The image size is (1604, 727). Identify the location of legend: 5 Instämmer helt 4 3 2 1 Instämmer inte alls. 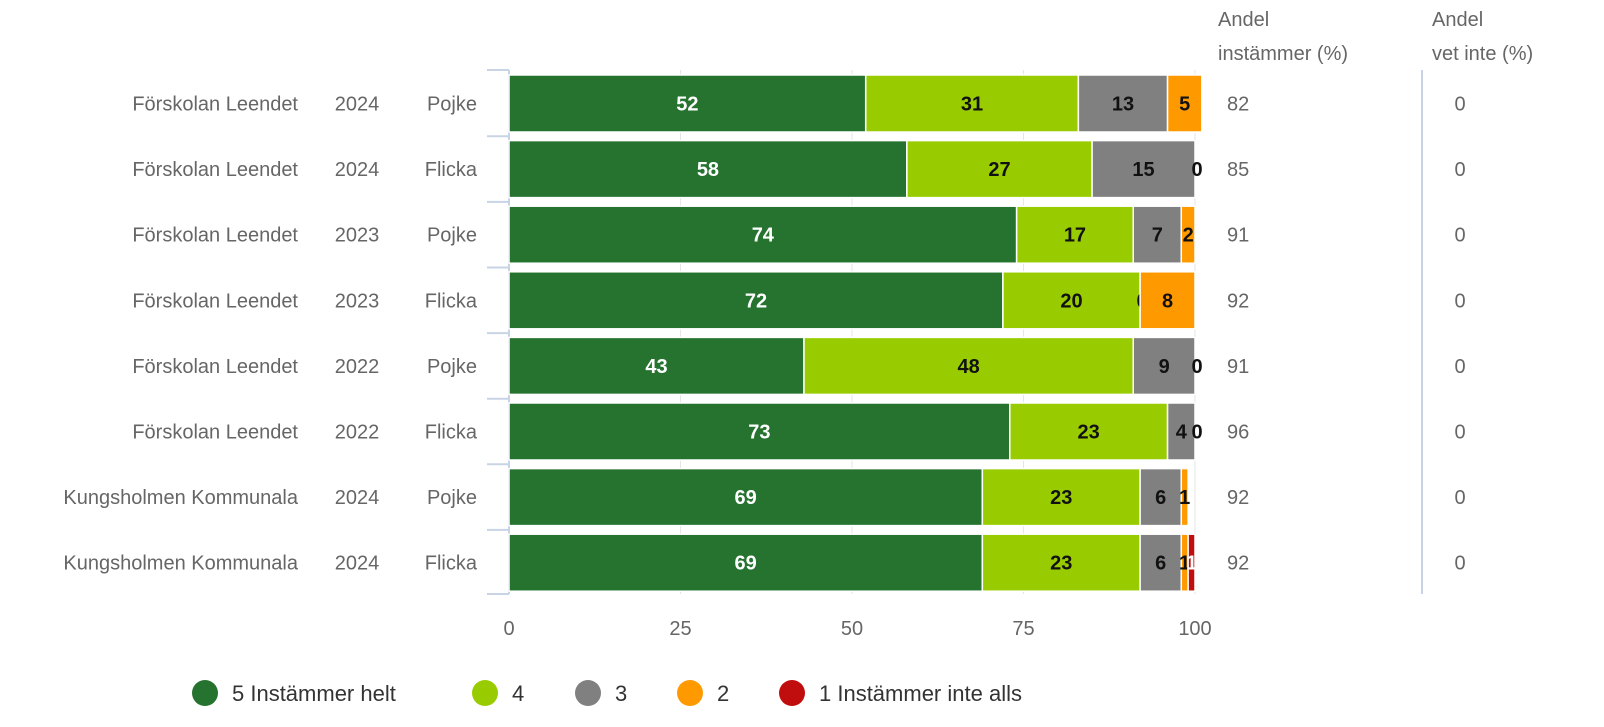
(607, 693).